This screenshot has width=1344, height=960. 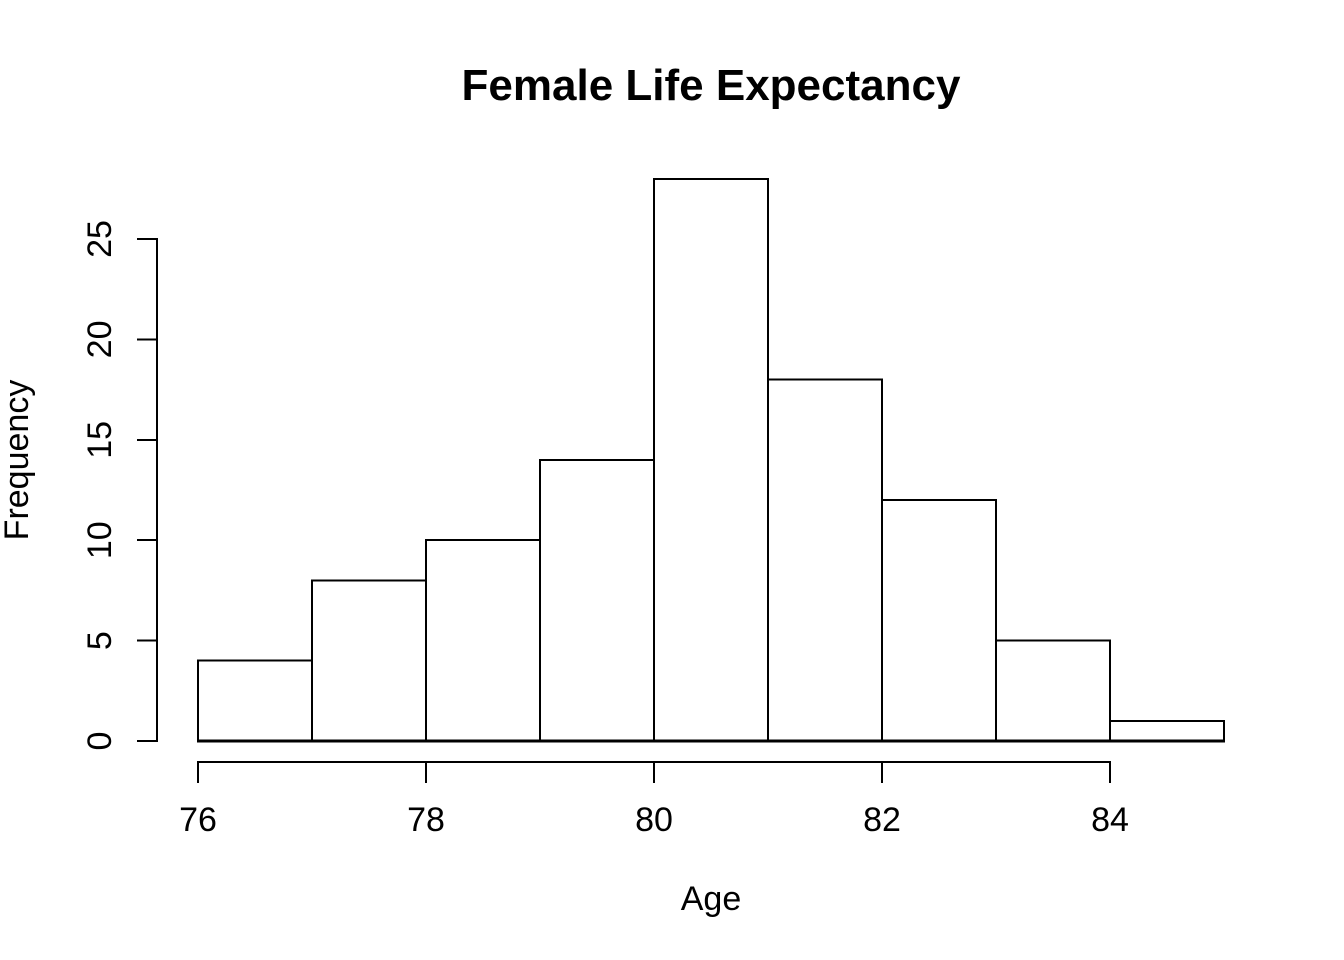 What do you see at coordinates (654, 820) in the screenshot?
I see `x-tick-label: 80` at bounding box center [654, 820].